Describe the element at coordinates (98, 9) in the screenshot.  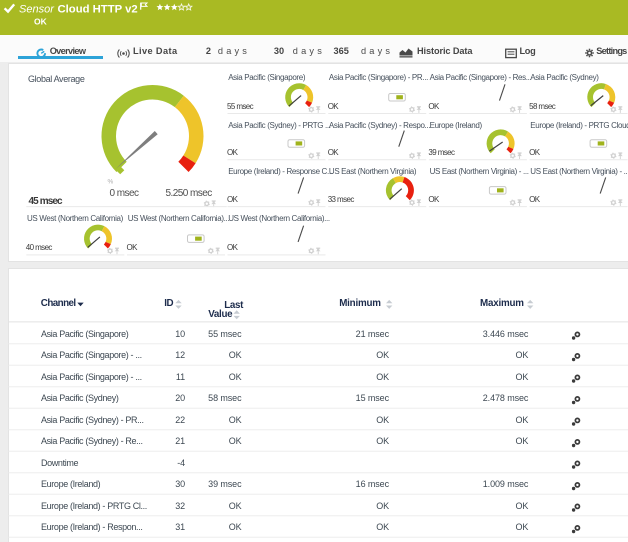
I see `svg-text: Cloud HTTP v2` at that location.